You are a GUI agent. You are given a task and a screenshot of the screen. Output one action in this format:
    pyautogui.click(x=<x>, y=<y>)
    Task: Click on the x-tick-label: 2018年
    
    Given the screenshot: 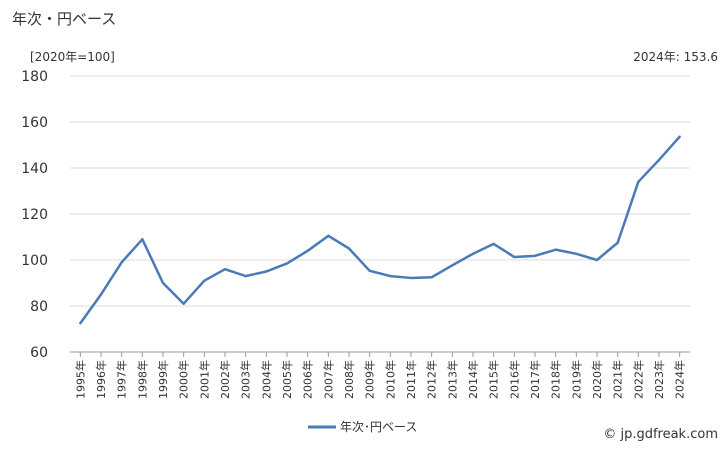 What is the action you would take?
    pyautogui.click(x=556, y=379)
    